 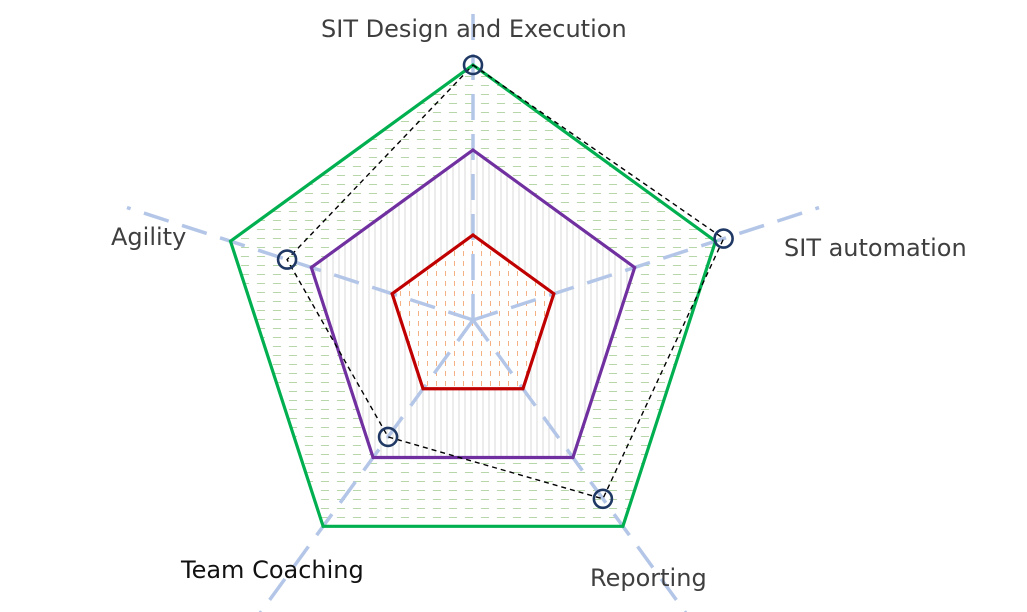 What do you see at coordinates (474, 29) in the screenshot?
I see `category-label-sit-design: SIT Design and Execution` at bounding box center [474, 29].